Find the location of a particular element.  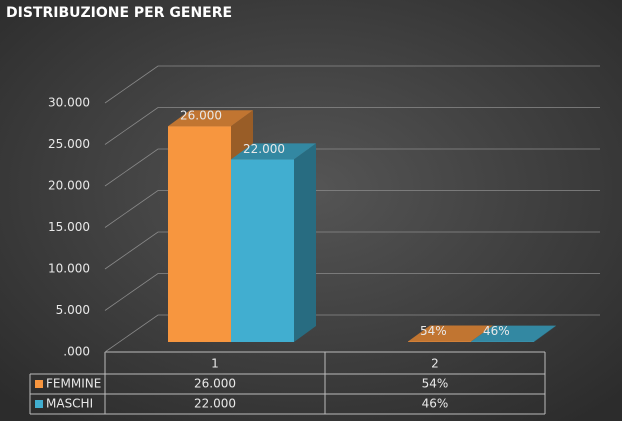

x-tick-label: 2 is located at coordinates (435, 364).